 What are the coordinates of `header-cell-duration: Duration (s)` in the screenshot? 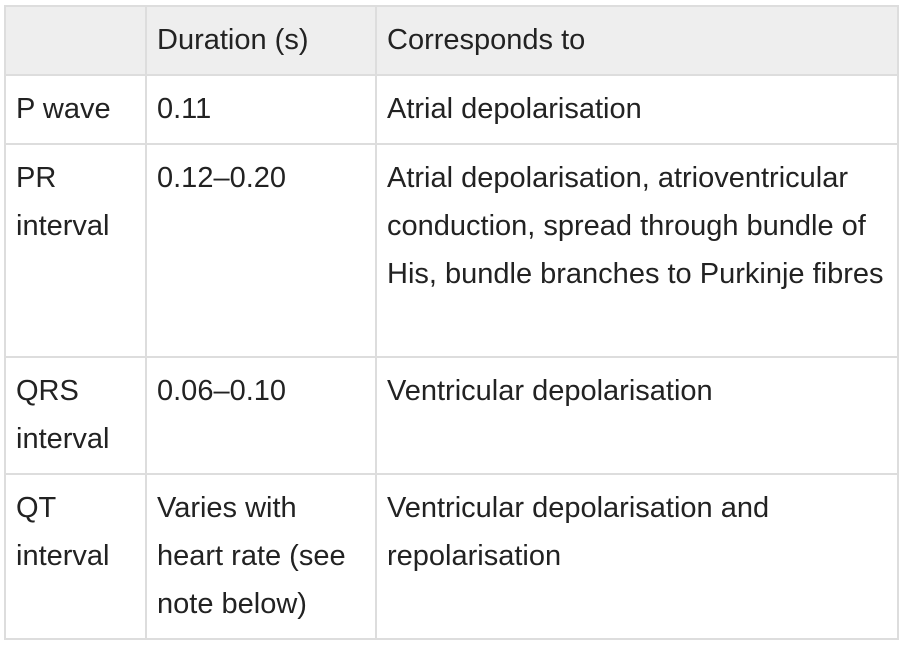 It's located at (261, 40).